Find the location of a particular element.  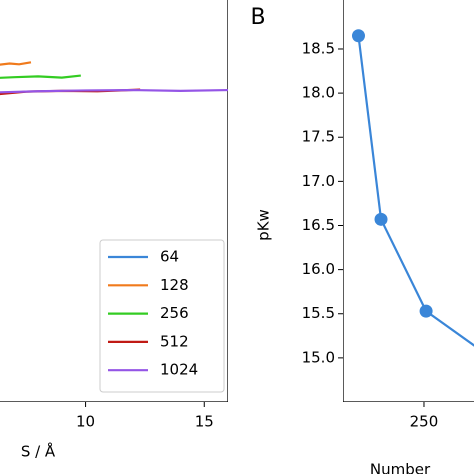

y-tick-label: 15.5 is located at coordinates (318, 313).